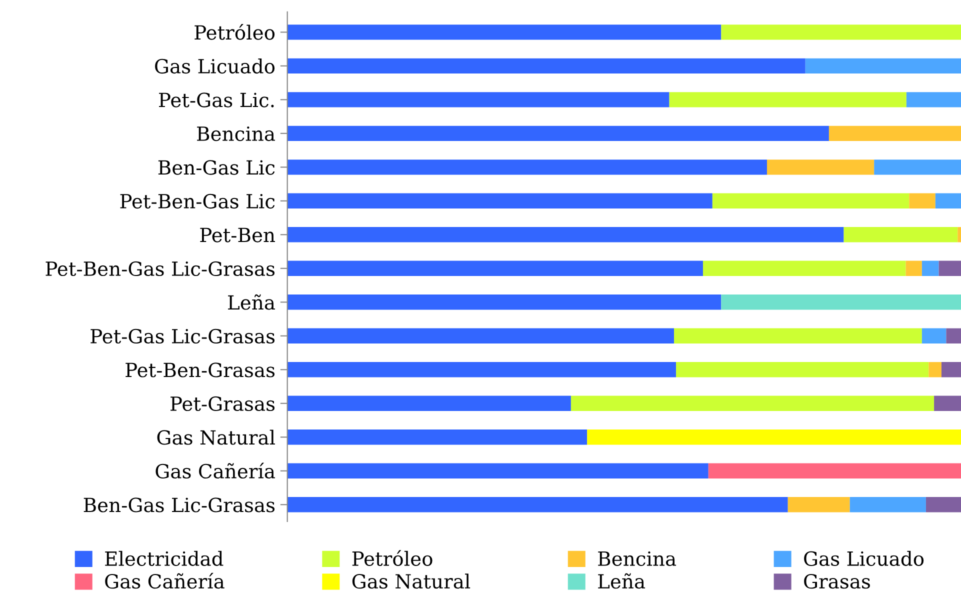 This screenshot has width=961, height=596. I want to click on y-tick-label: Ben-Gas Lic, so click(216, 167).